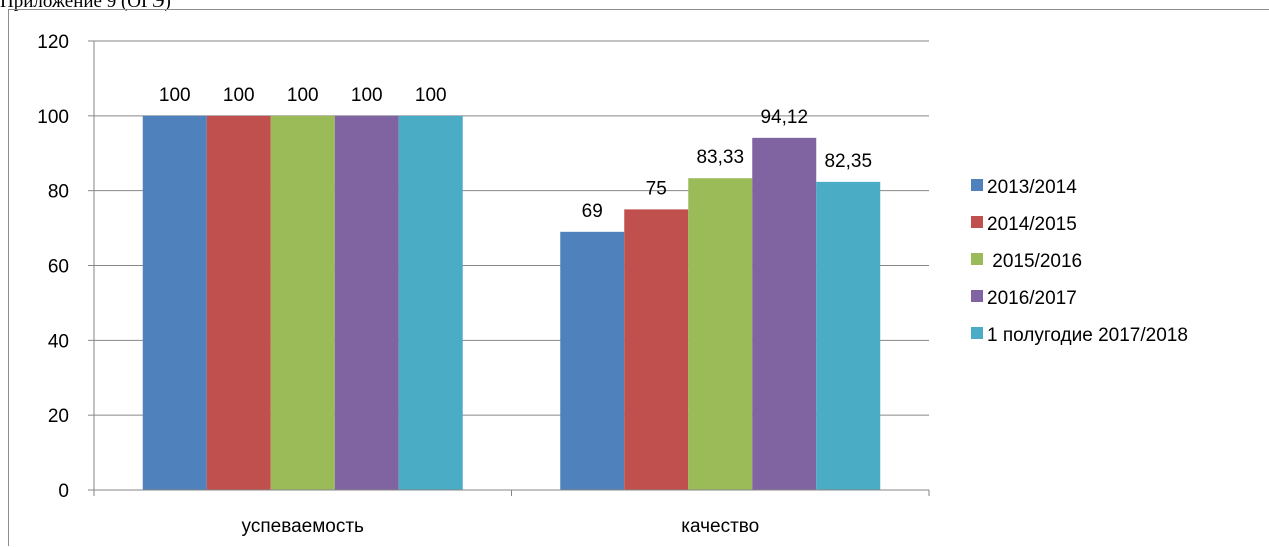  Describe the element at coordinates (58, 341) in the screenshot. I see `y-tick-label: 40` at that location.